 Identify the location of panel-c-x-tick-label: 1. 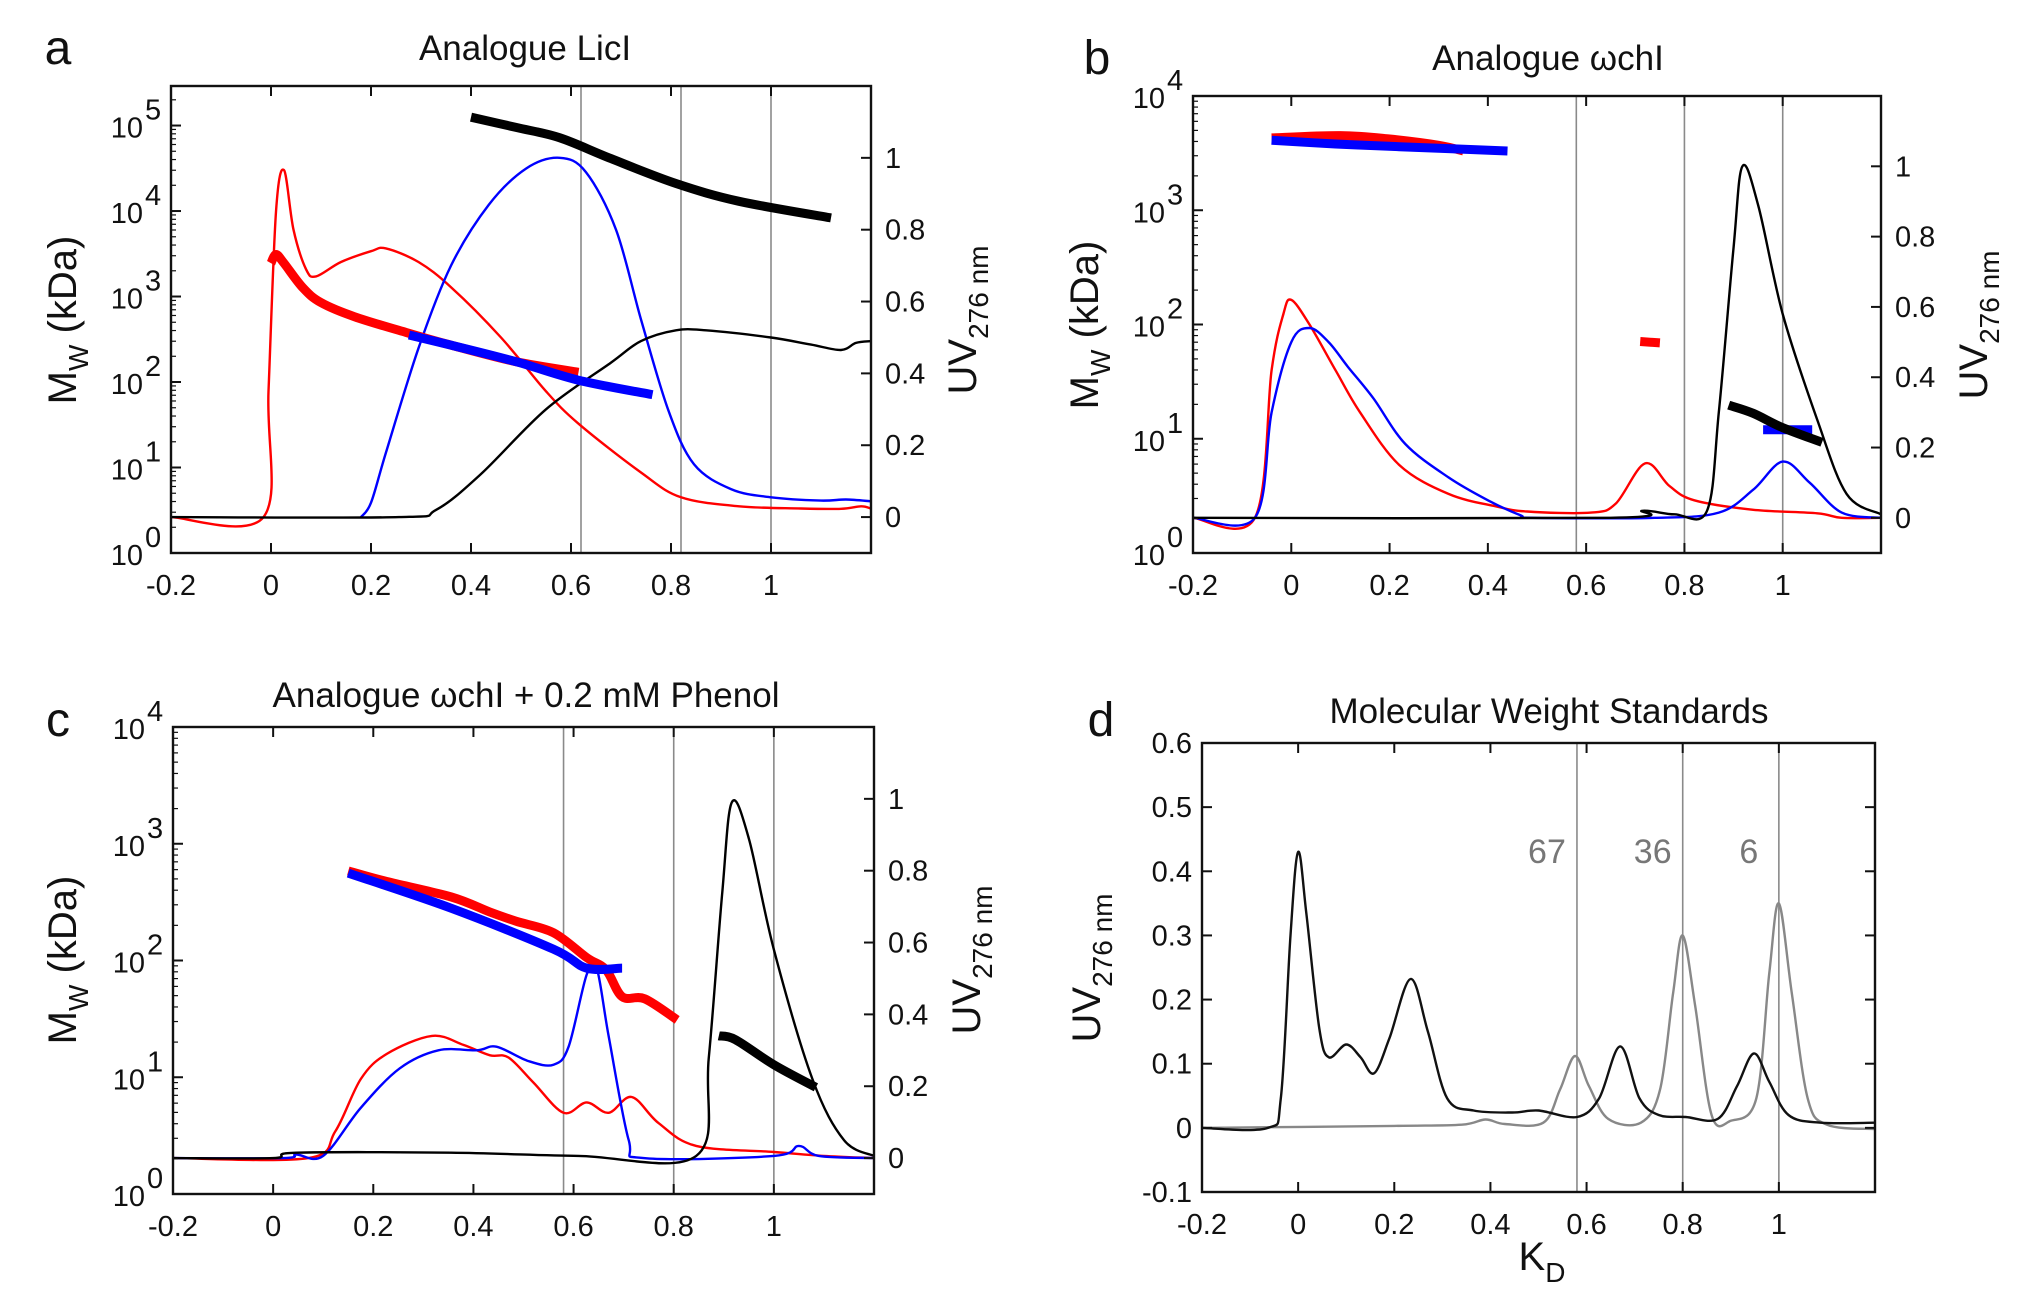
(774, 1227).